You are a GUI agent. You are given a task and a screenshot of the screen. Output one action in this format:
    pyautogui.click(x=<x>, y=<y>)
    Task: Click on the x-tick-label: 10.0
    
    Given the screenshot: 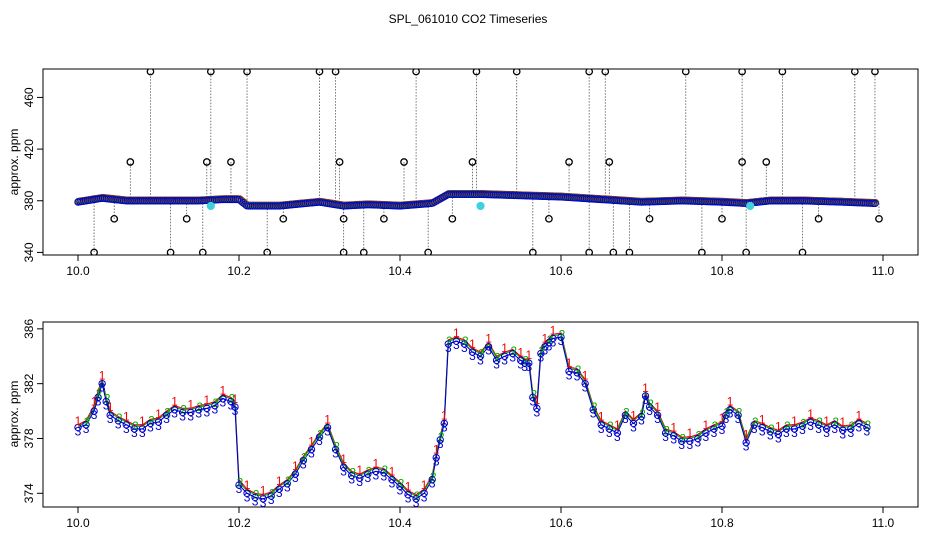 What is the action you would take?
    pyautogui.click(x=78, y=523)
    